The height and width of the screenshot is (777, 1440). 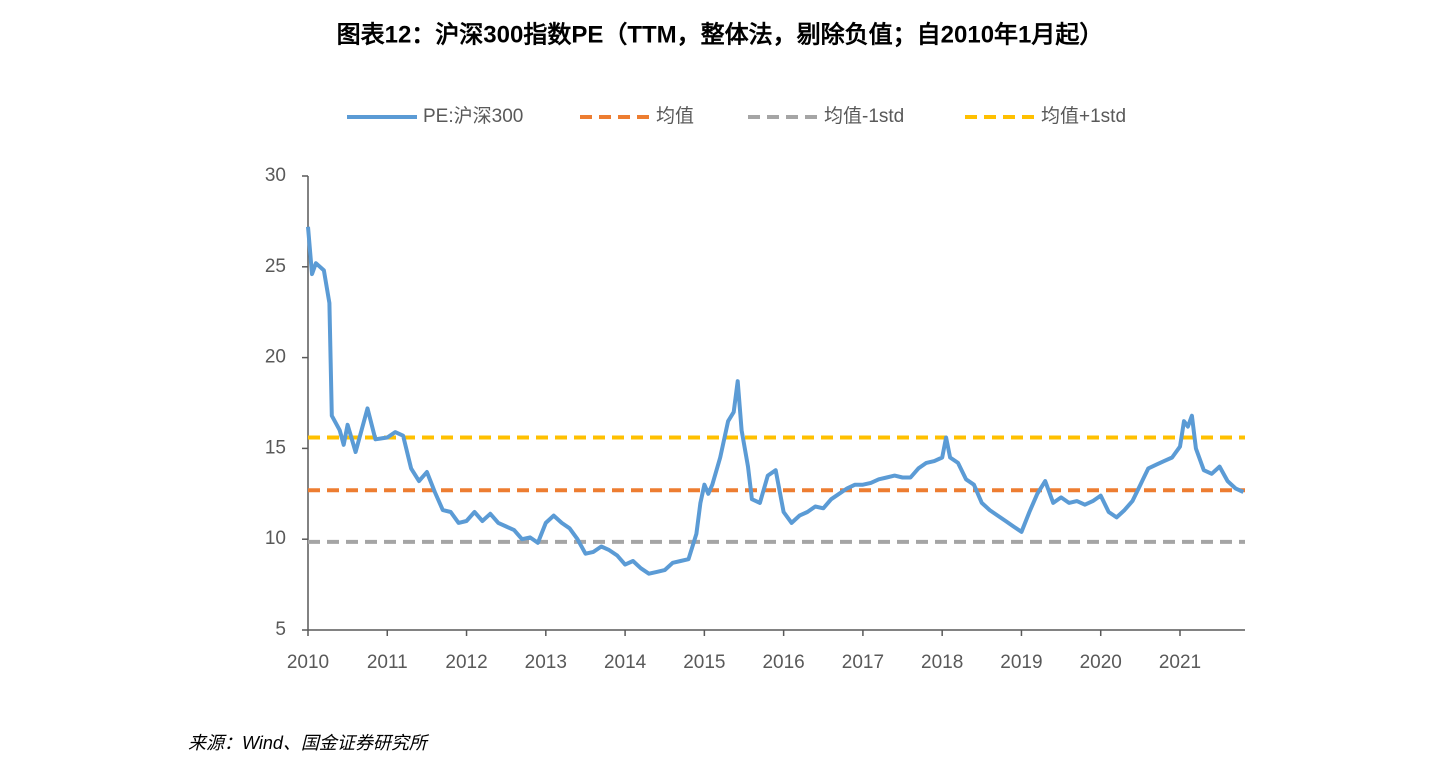 I want to click on legend-label: 均值, so click(x=675, y=116).